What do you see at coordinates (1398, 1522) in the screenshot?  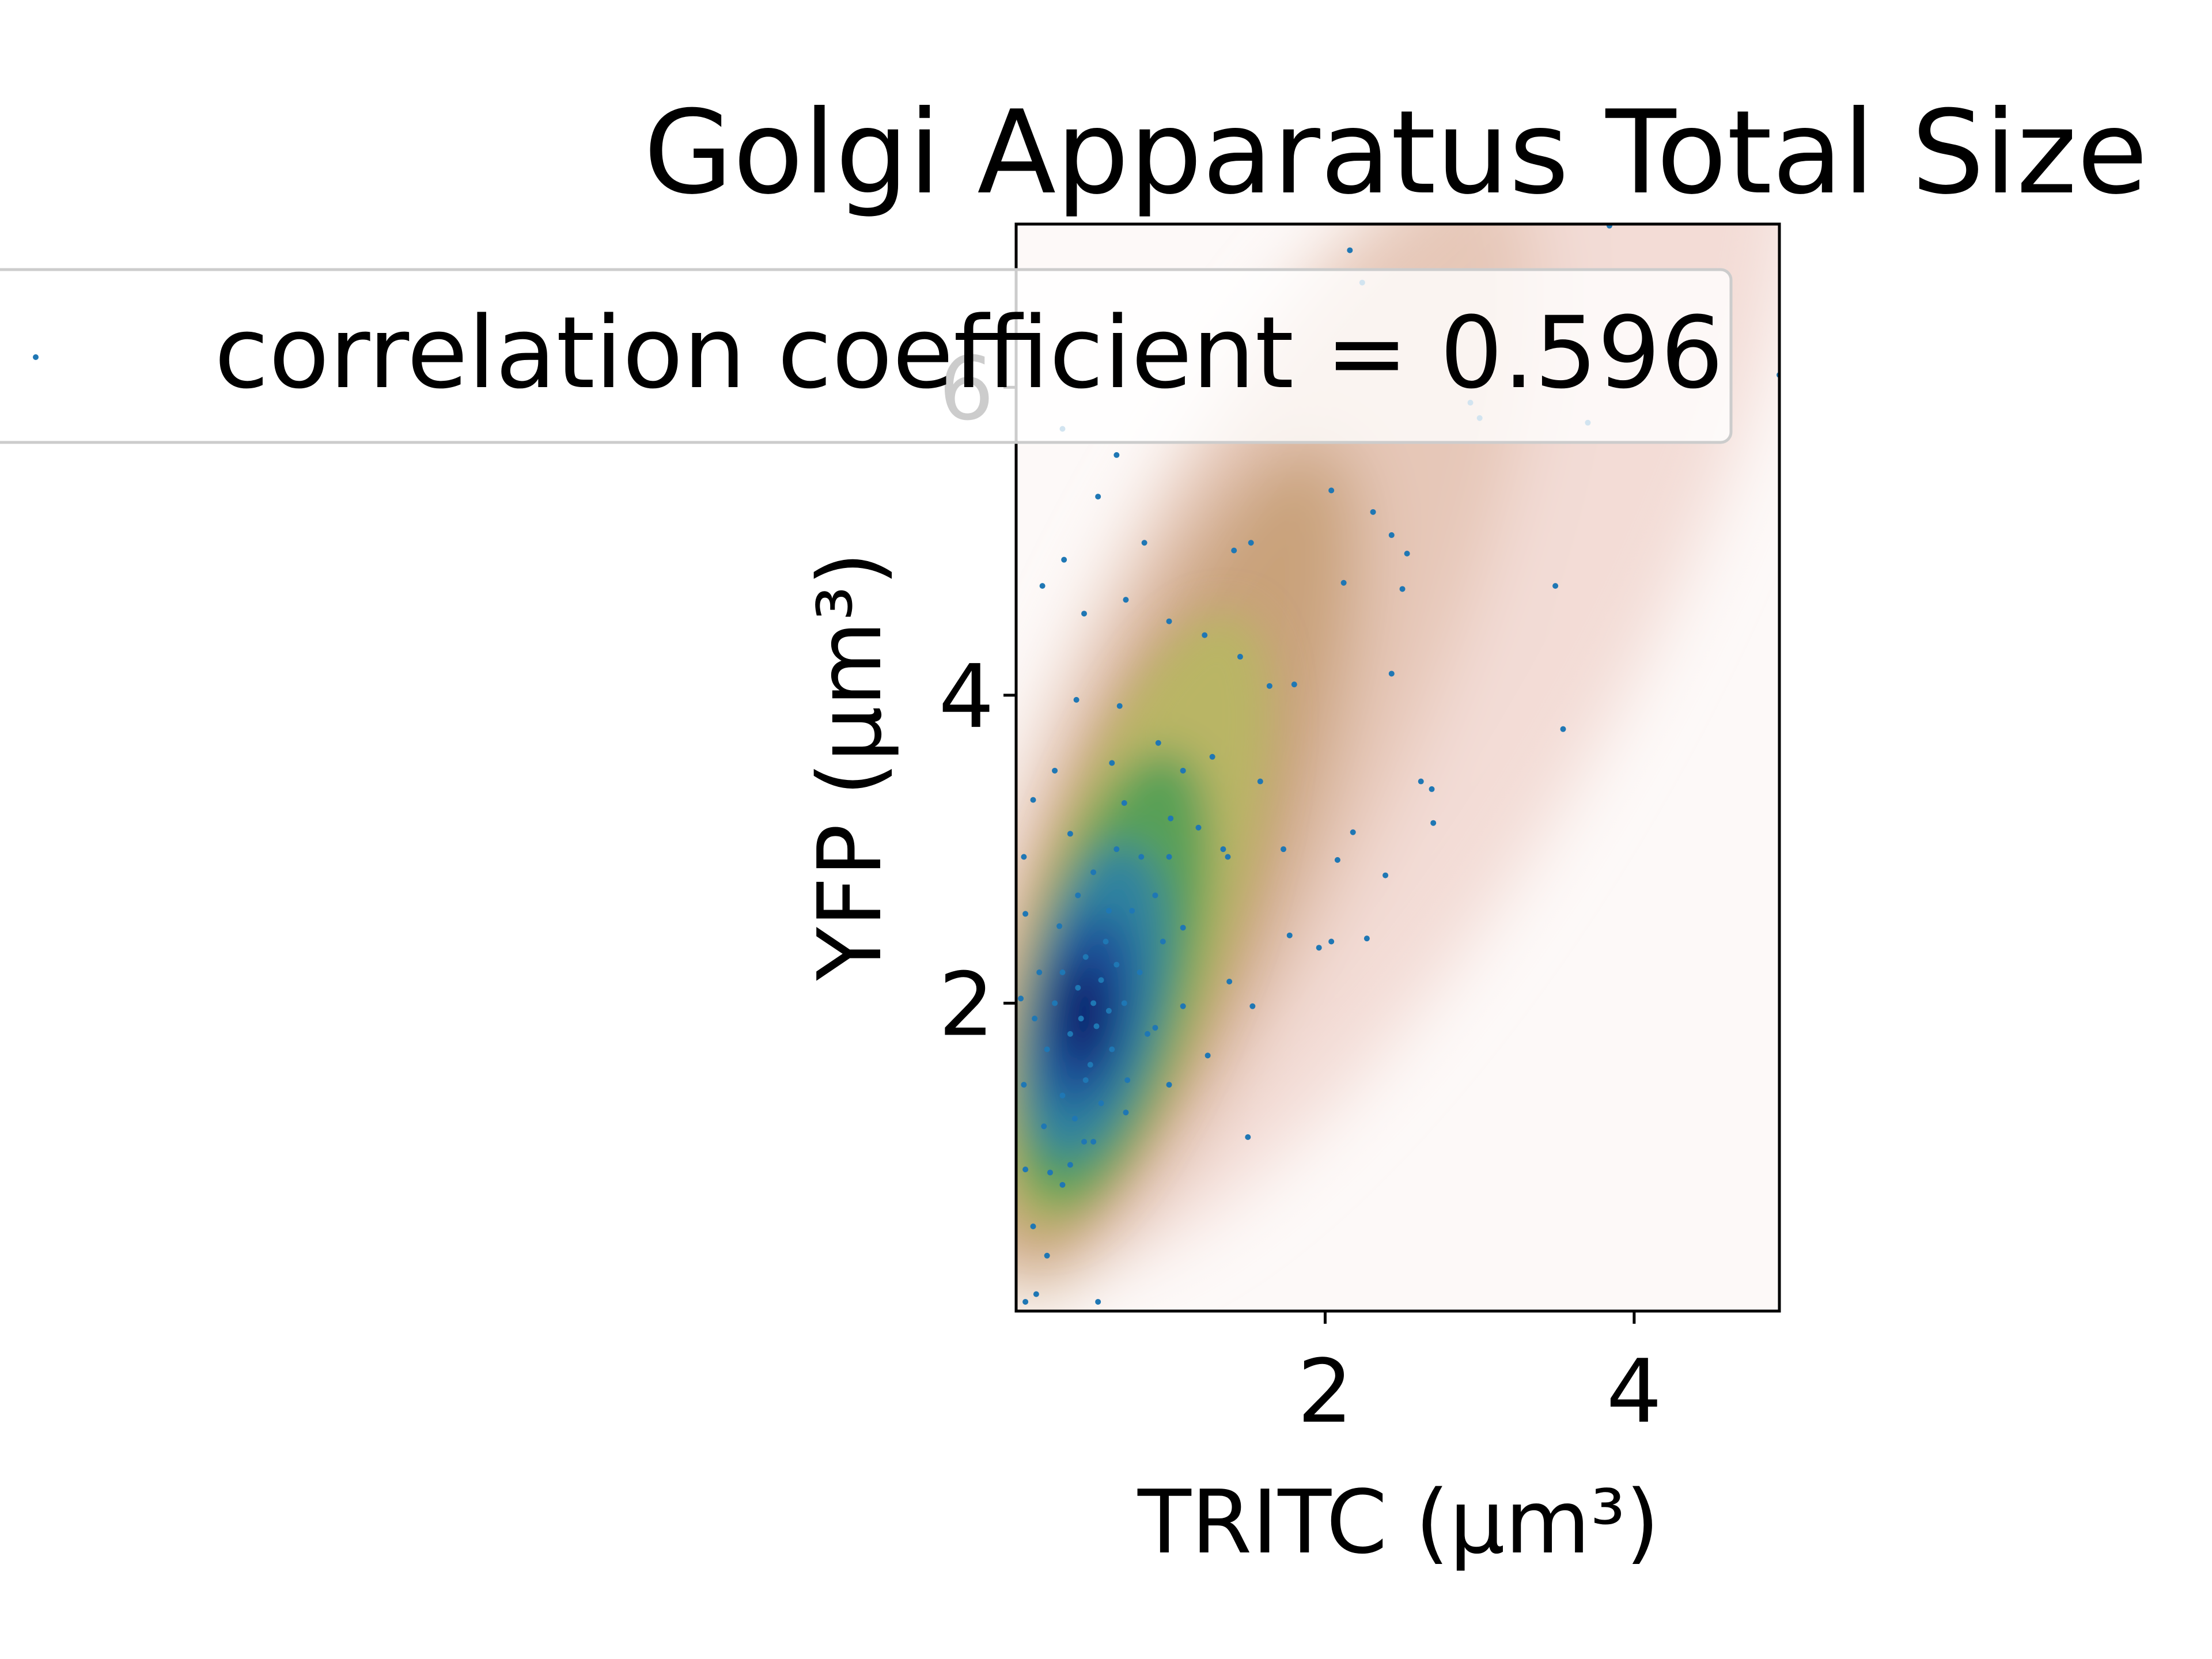 I see `x-axis-label: TRITC (μm³)` at bounding box center [1398, 1522].